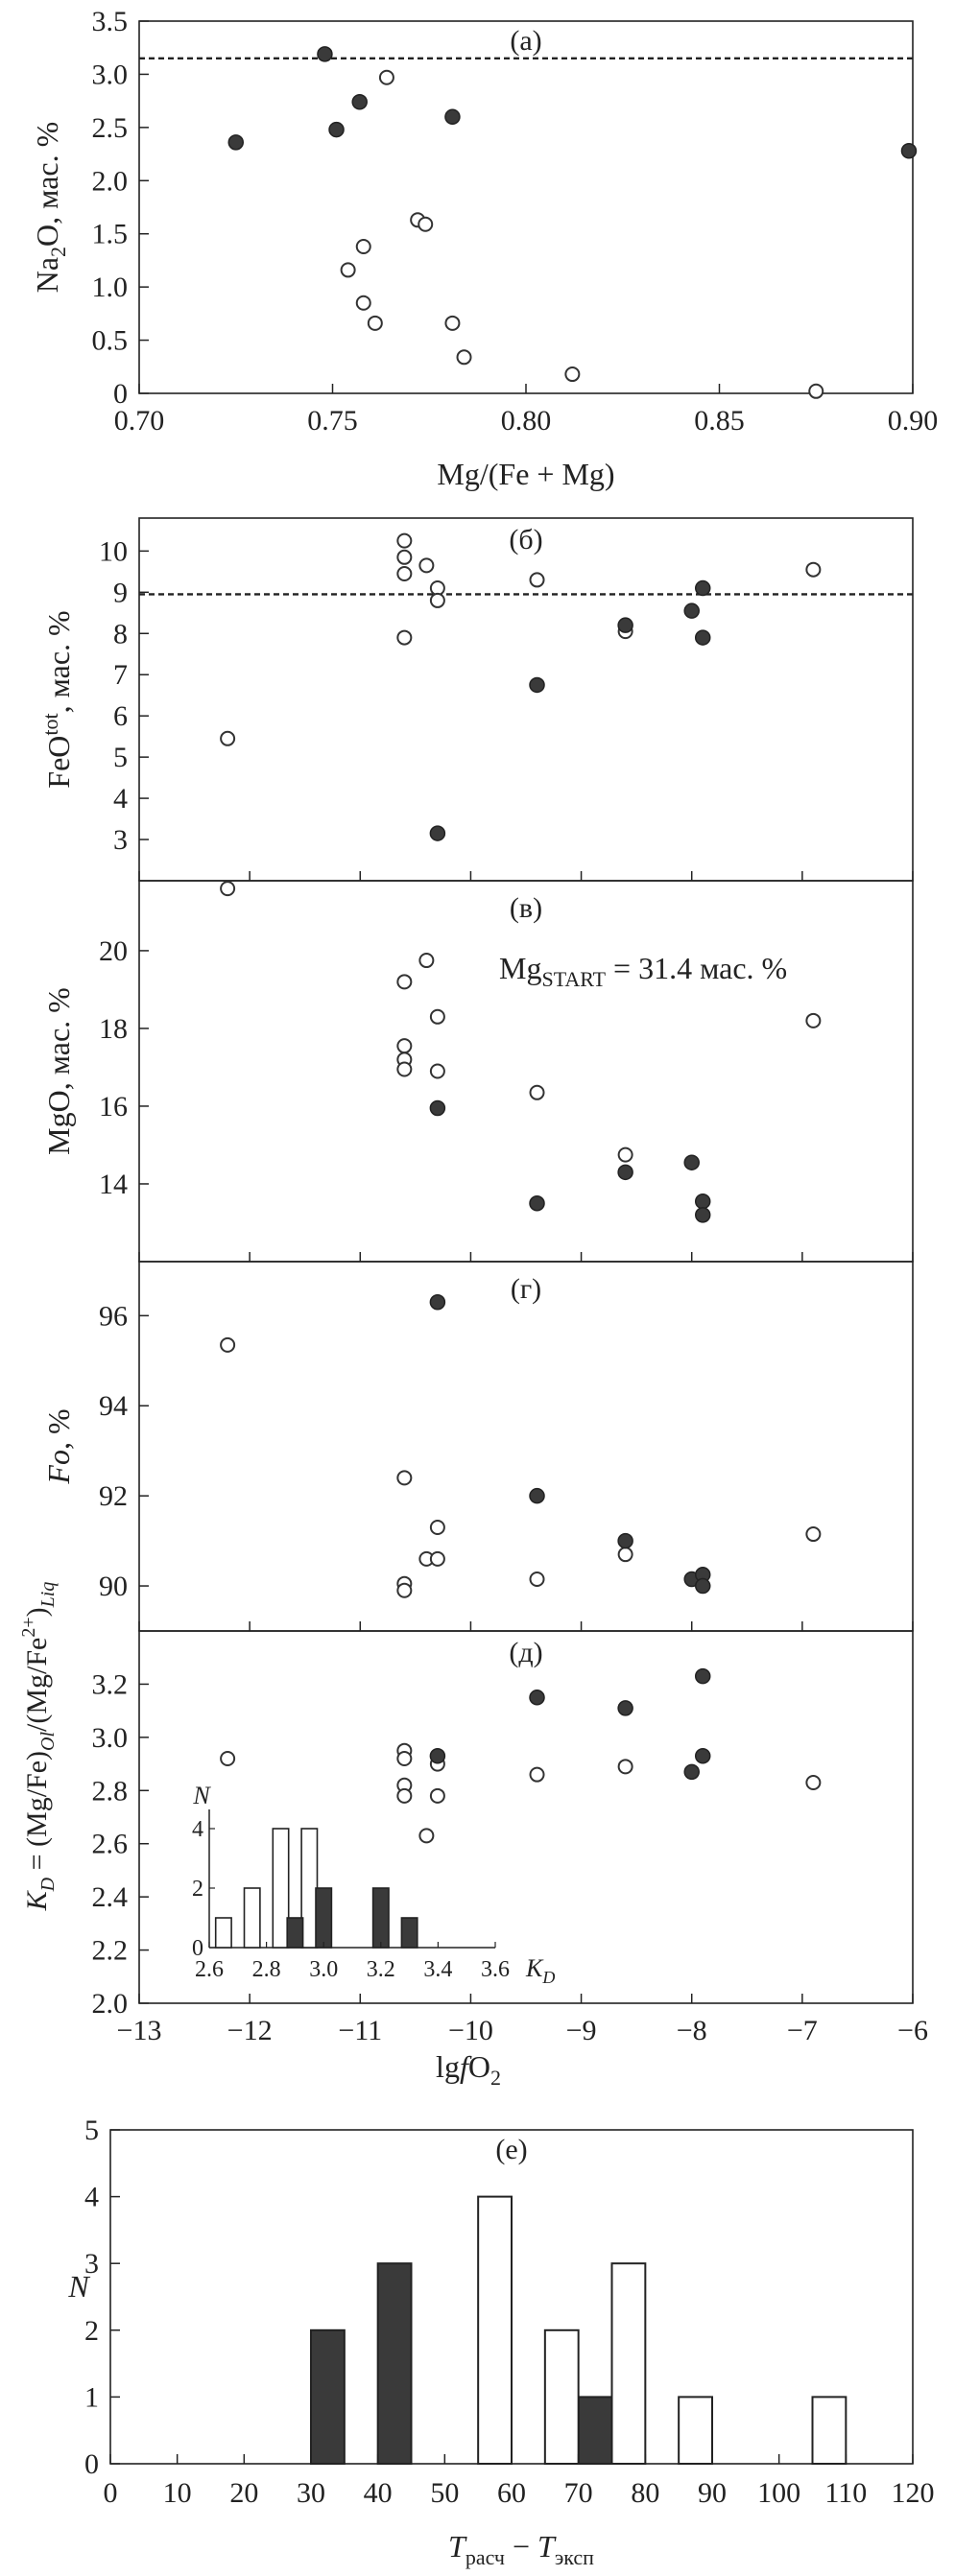 The width and height of the screenshot is (955, 2576). What do you see at coordinates (114, 1406) in the screenshot?
I see `ytick-label: 94` at bounding box center [114, 1406].